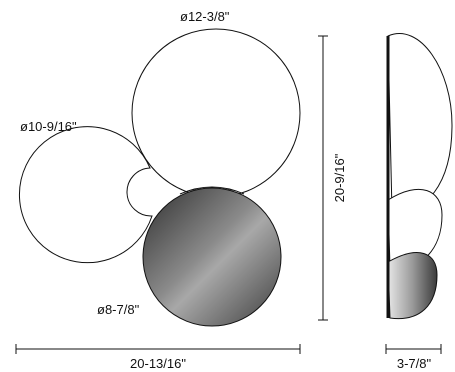  What do you see at coordinates (118, 309) in the screenshot?
I see `small-diameter-label: ø8-7/8"` at bounding box center [118, 309].